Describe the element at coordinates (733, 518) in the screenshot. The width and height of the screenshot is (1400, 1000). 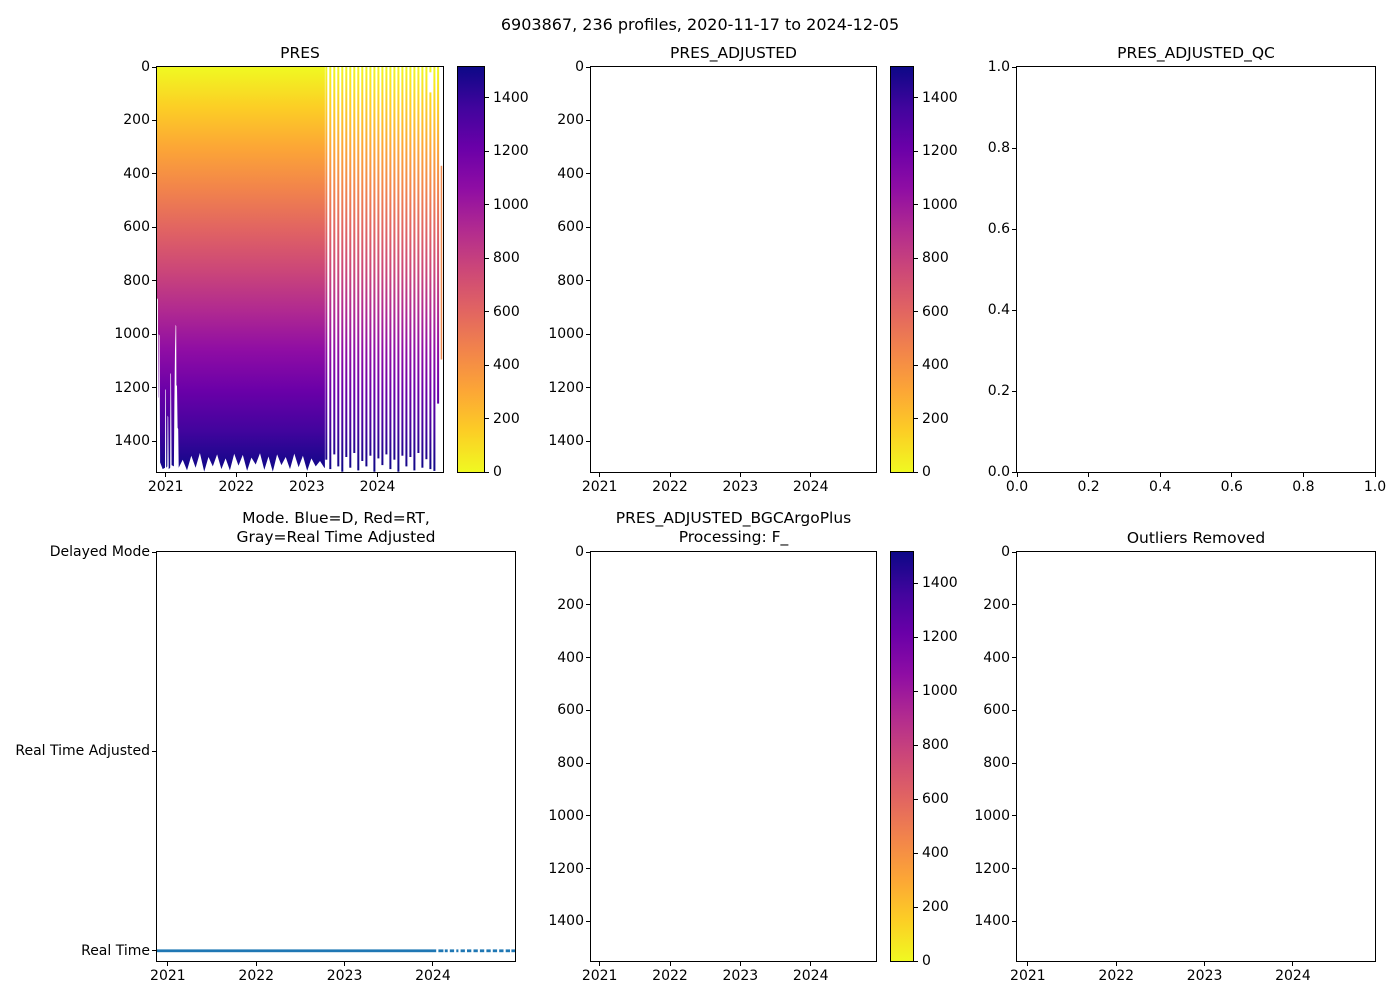
I see `subplot-title-bgc-line1: PRES_ADJUSTED_BGCArgoPlus` at that location.